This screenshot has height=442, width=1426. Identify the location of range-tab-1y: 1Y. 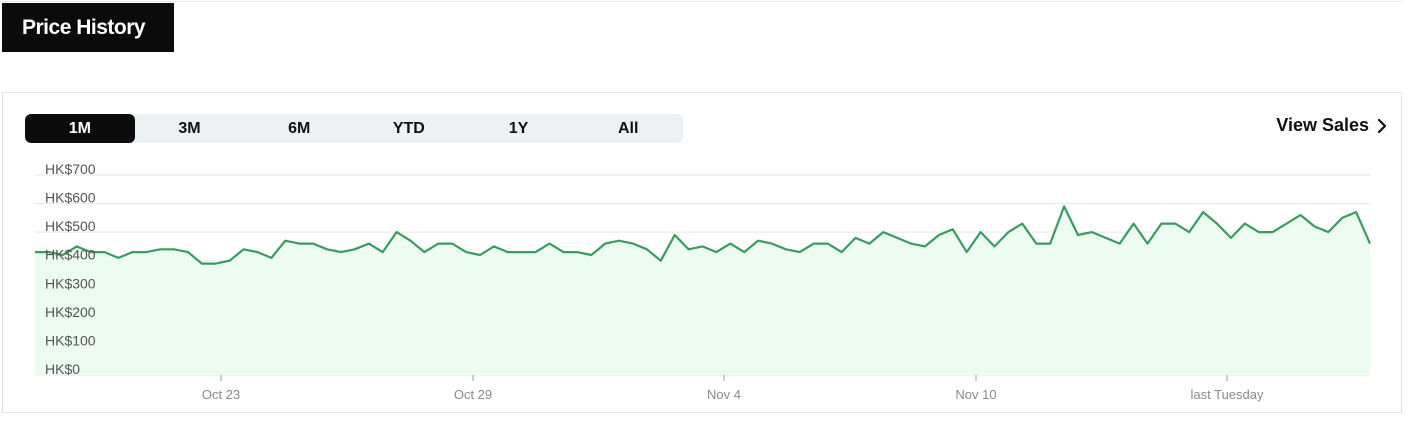
(519, 128).